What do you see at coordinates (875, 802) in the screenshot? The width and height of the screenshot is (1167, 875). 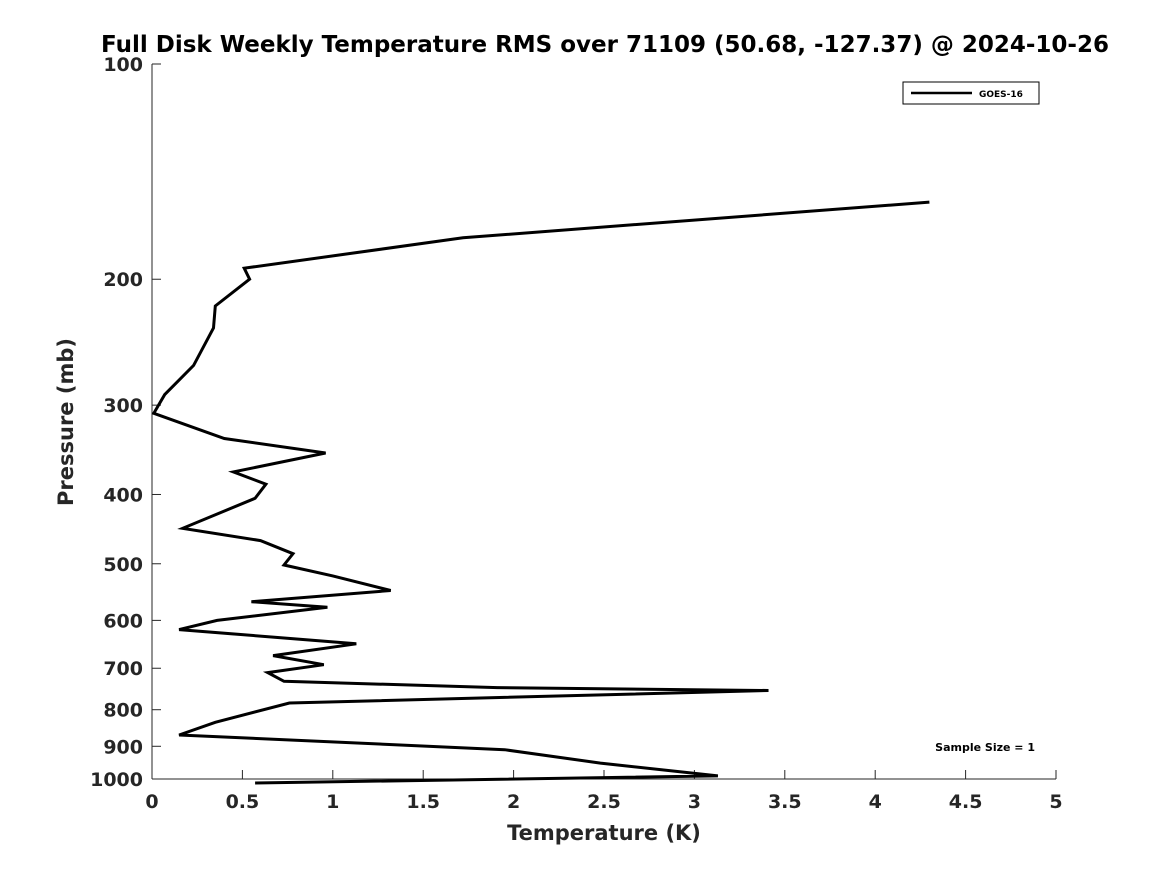 I see `x-tick-label: 4` at bounding box center [875, 802].